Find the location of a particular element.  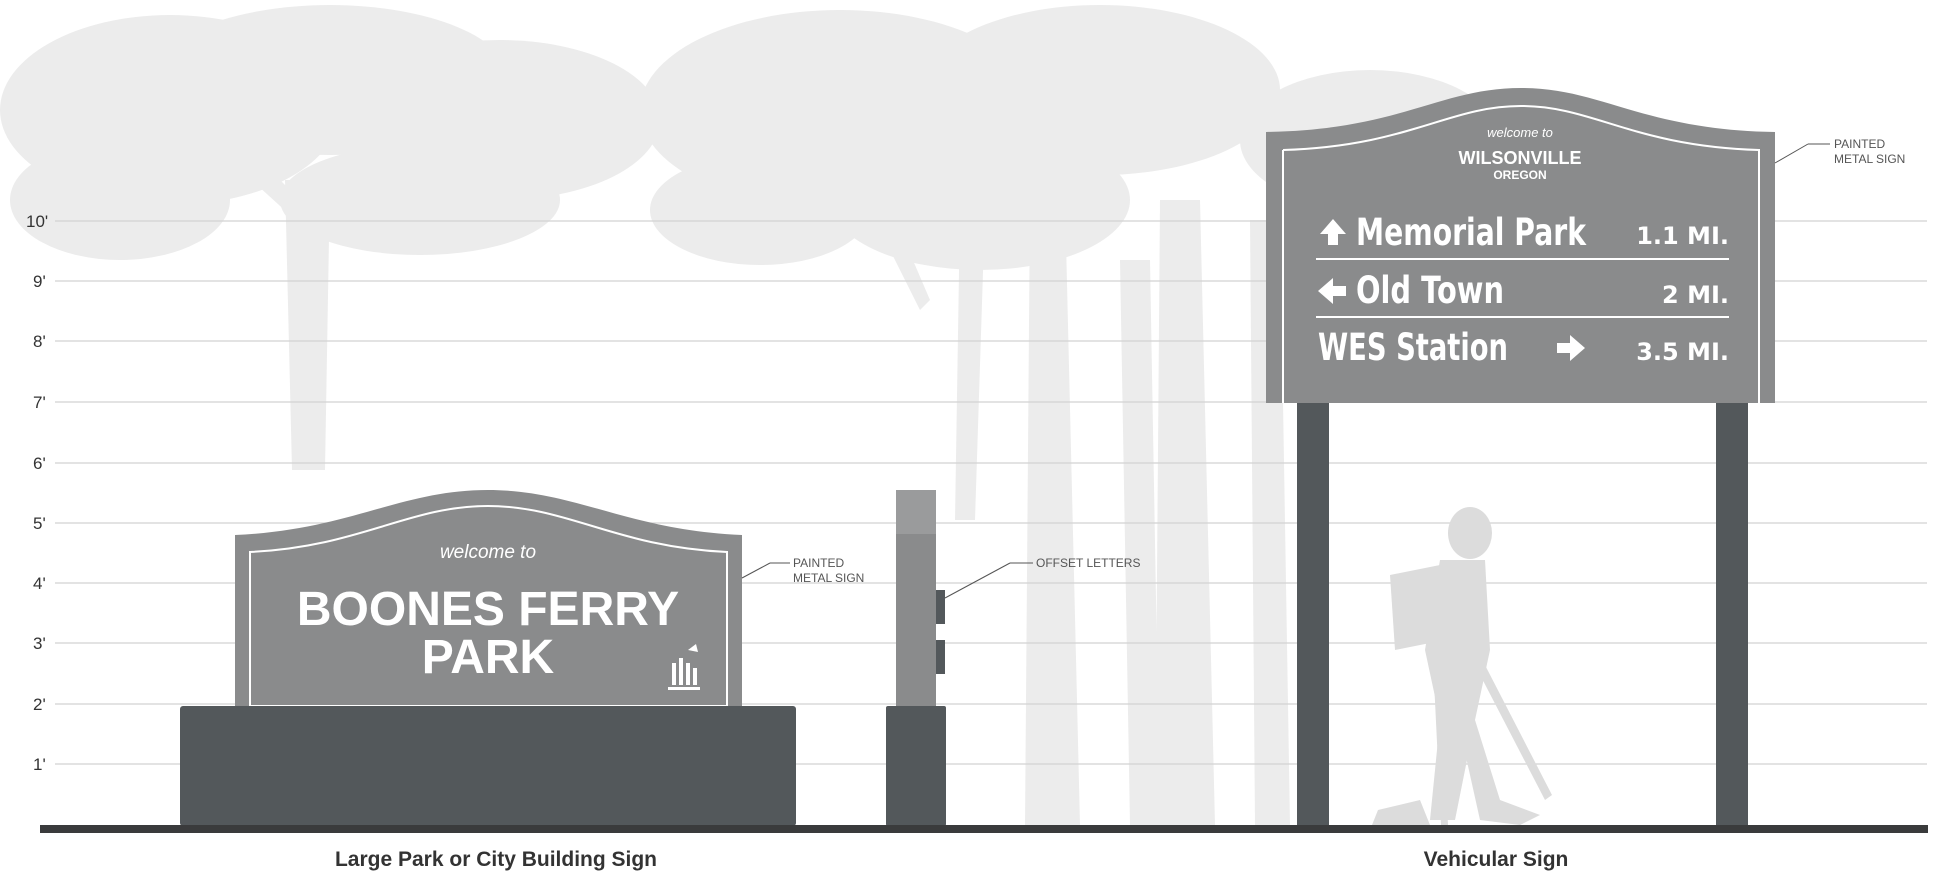

park-sign-panel is located at coordinates (488, 600).